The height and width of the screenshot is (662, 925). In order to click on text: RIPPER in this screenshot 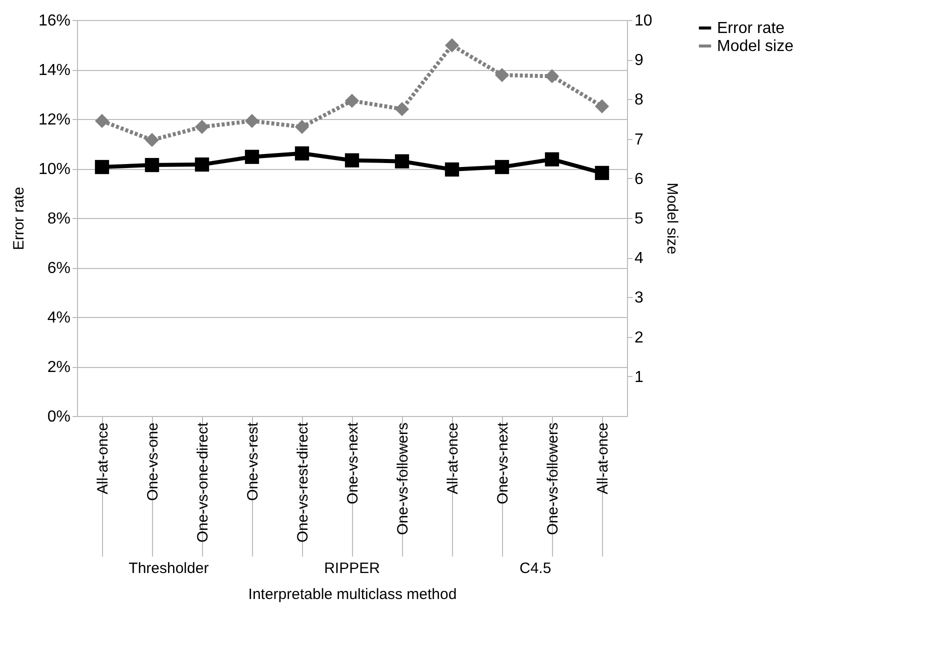, I will do `click(352, 568)`.